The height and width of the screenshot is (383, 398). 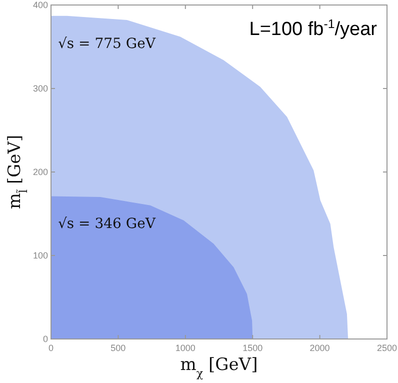 What do you see at coordinates (387, 348) in the screenshot?
I see `x-tick-label: 2500` at bounding box center [387, 348].